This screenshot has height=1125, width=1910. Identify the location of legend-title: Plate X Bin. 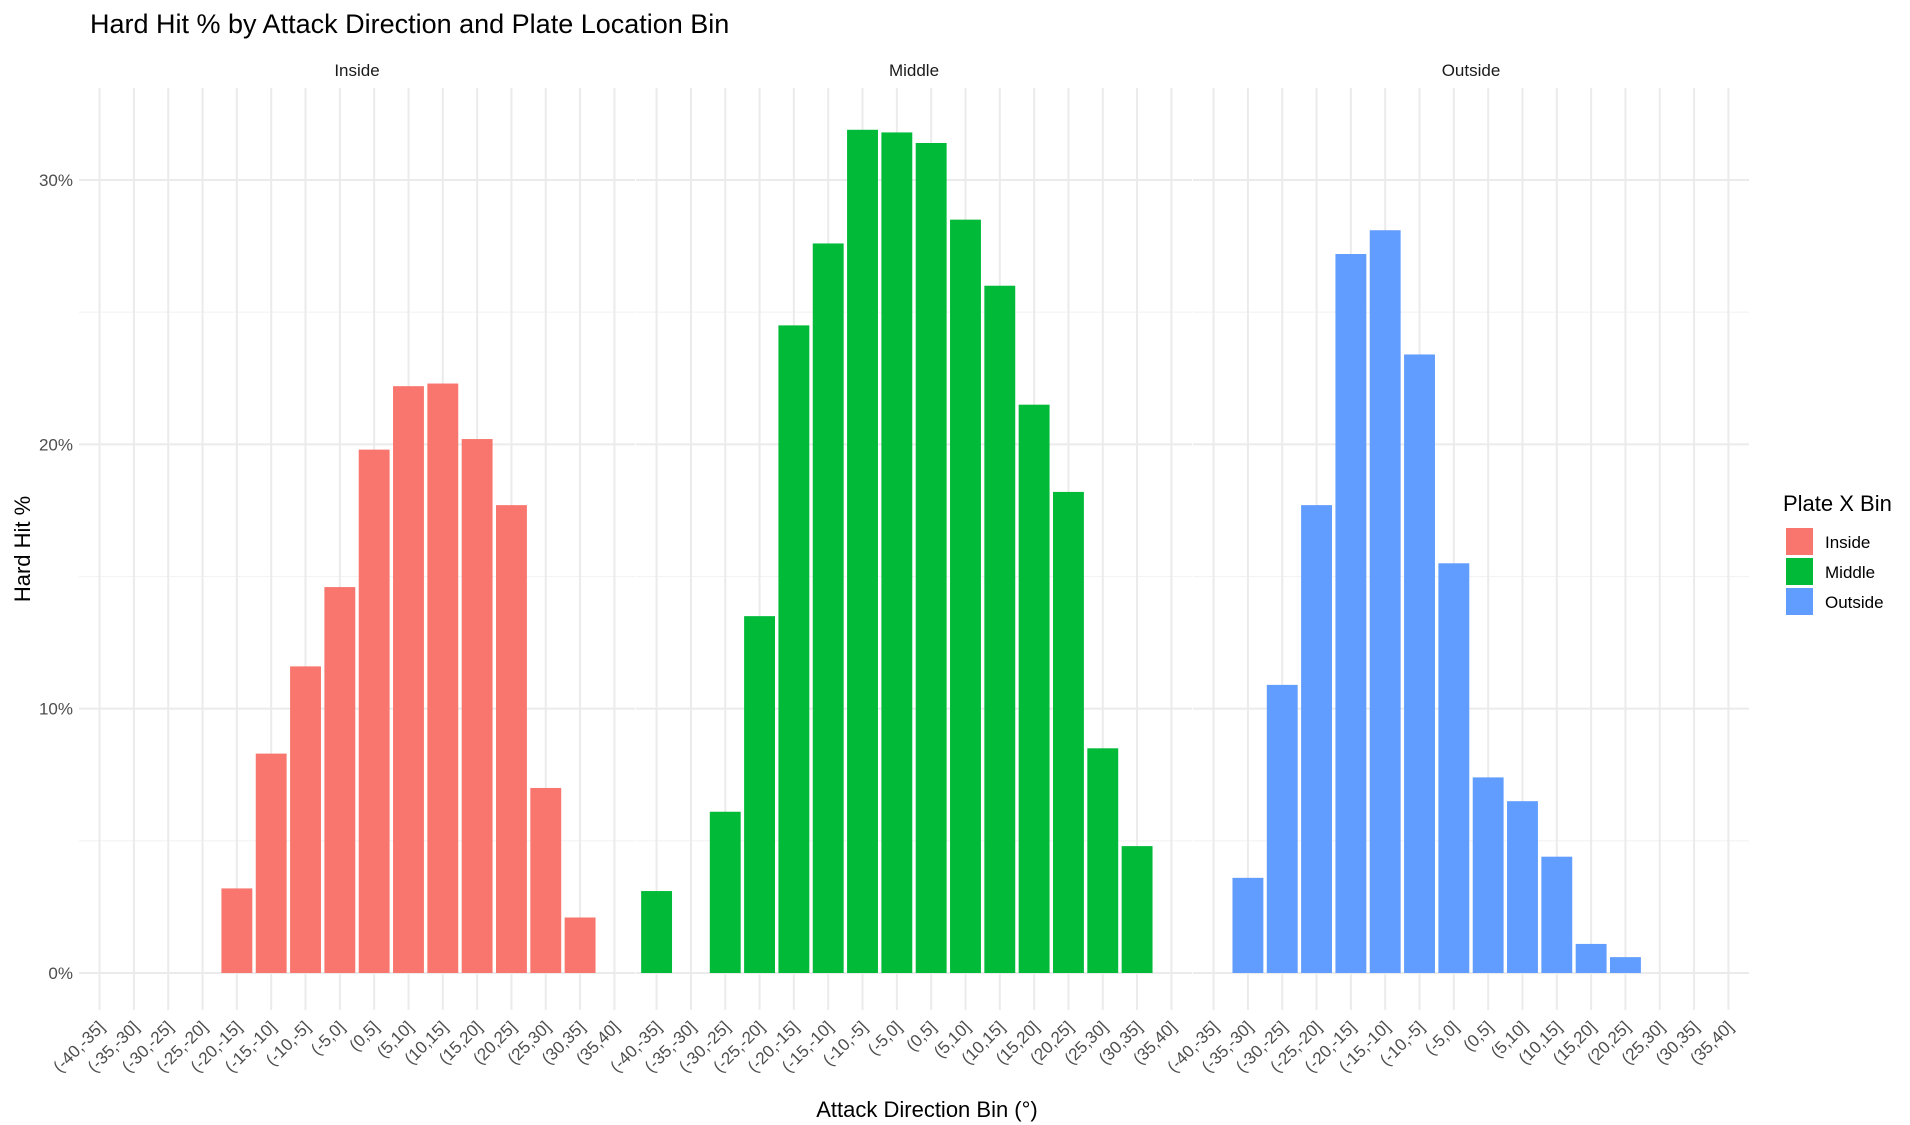
(1837, 503).